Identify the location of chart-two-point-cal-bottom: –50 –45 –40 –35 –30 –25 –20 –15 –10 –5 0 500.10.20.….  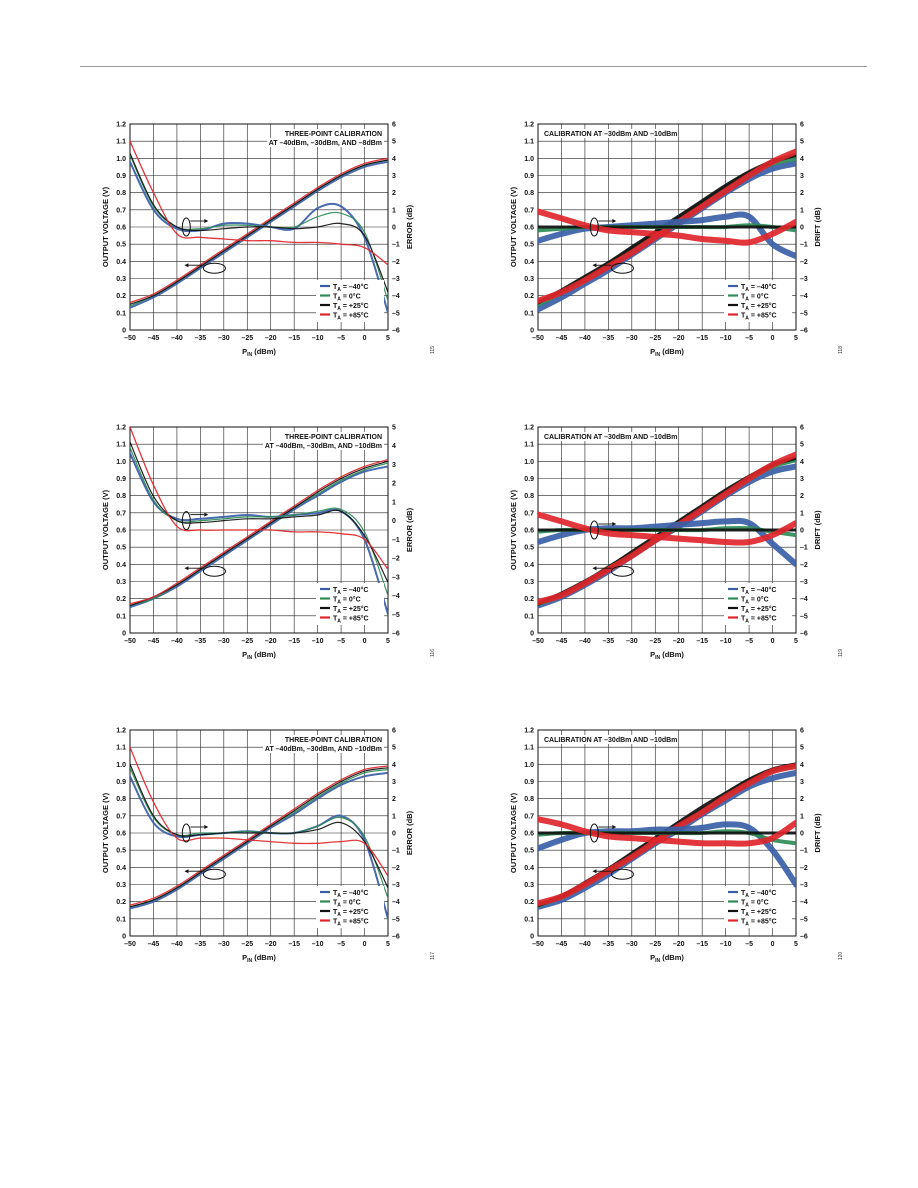
(676, 846).